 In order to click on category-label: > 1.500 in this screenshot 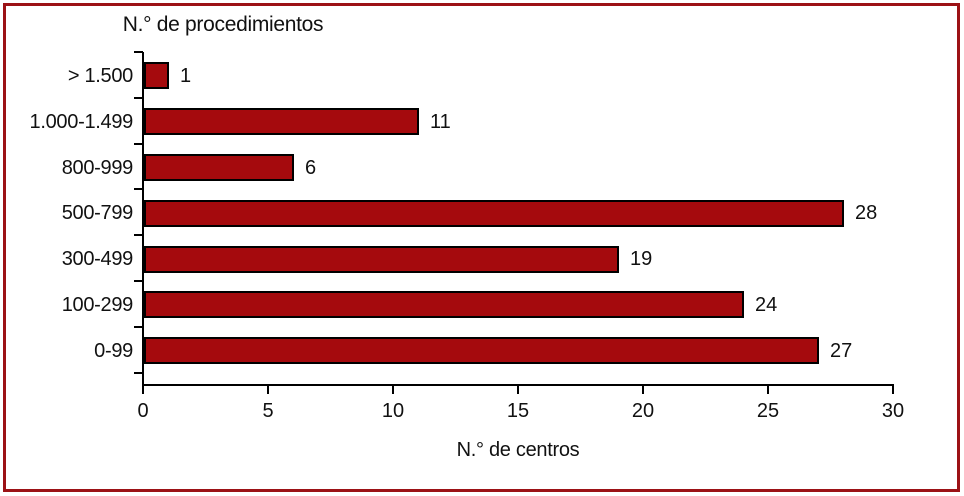, I will do `click(100, 75)`.